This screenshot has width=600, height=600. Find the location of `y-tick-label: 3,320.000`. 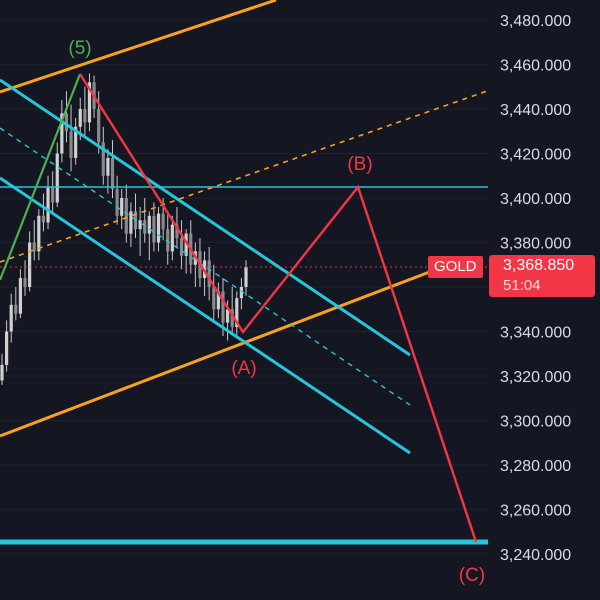

y-tick-label: 3,320.000 is located at coordinates (535, 377).